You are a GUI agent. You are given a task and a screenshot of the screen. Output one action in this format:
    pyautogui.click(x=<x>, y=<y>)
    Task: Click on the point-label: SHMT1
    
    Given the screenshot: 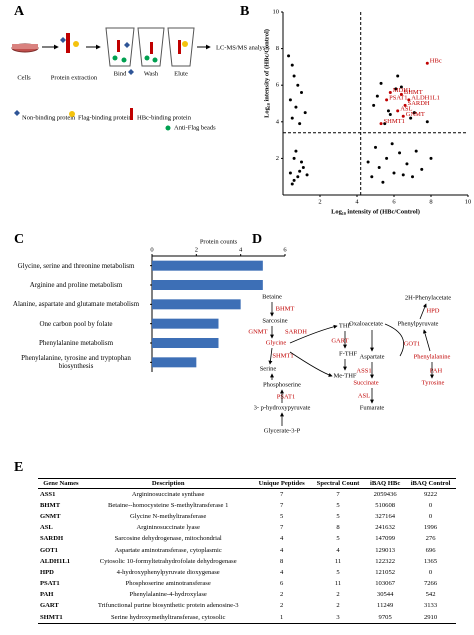 What is the action you would take?
    pyautogui.click(x=394, y=121)
    